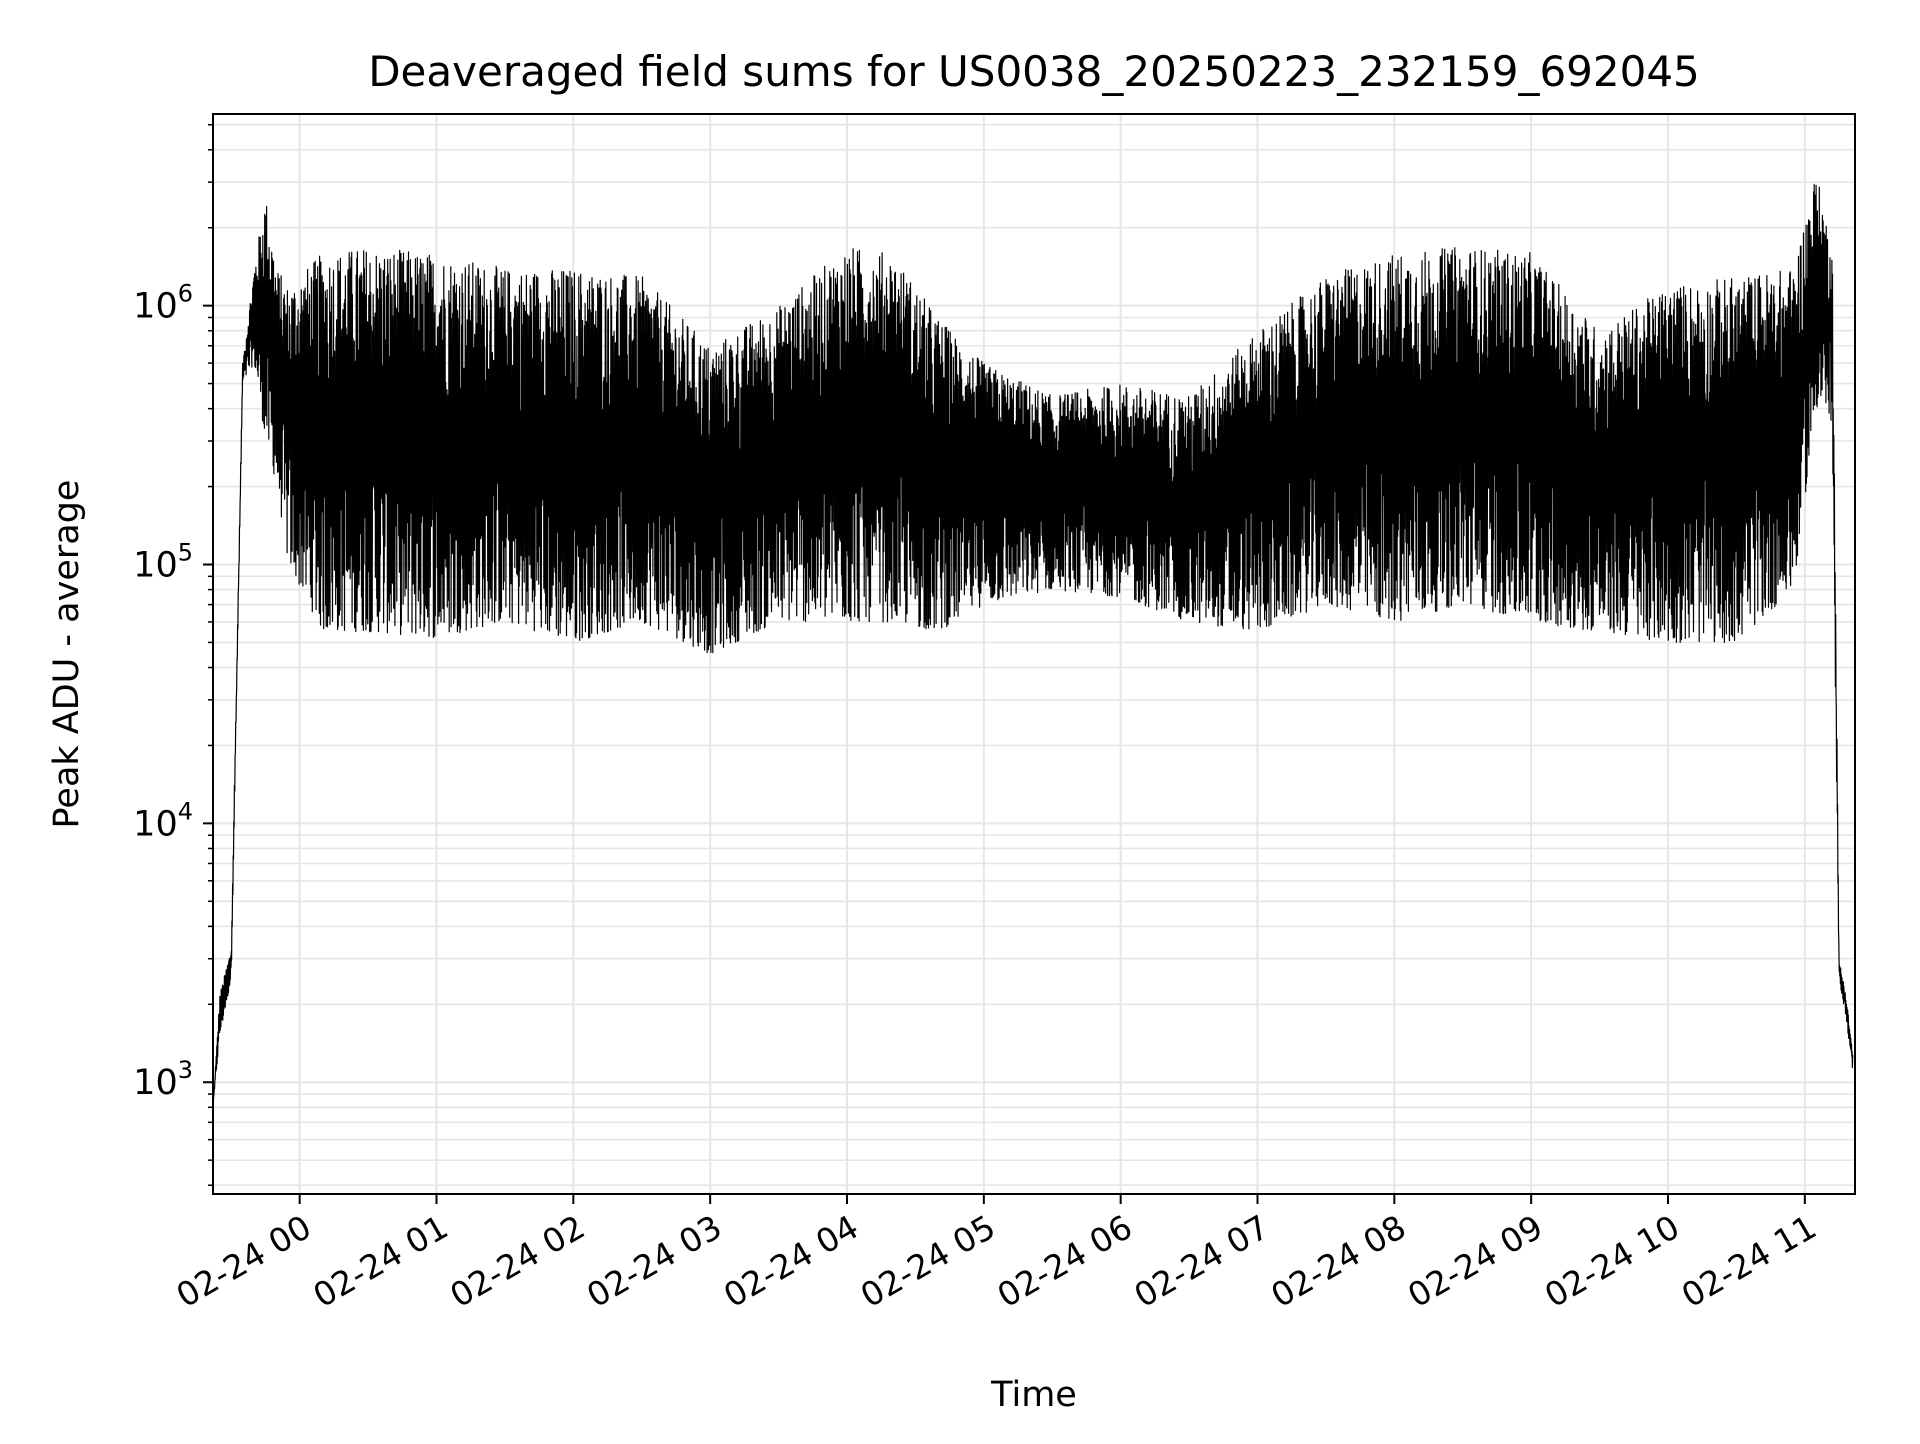  Describe the element at coordinates (1033, 1395) in the screenshot. I see `x-axis-label: Time` at that location.